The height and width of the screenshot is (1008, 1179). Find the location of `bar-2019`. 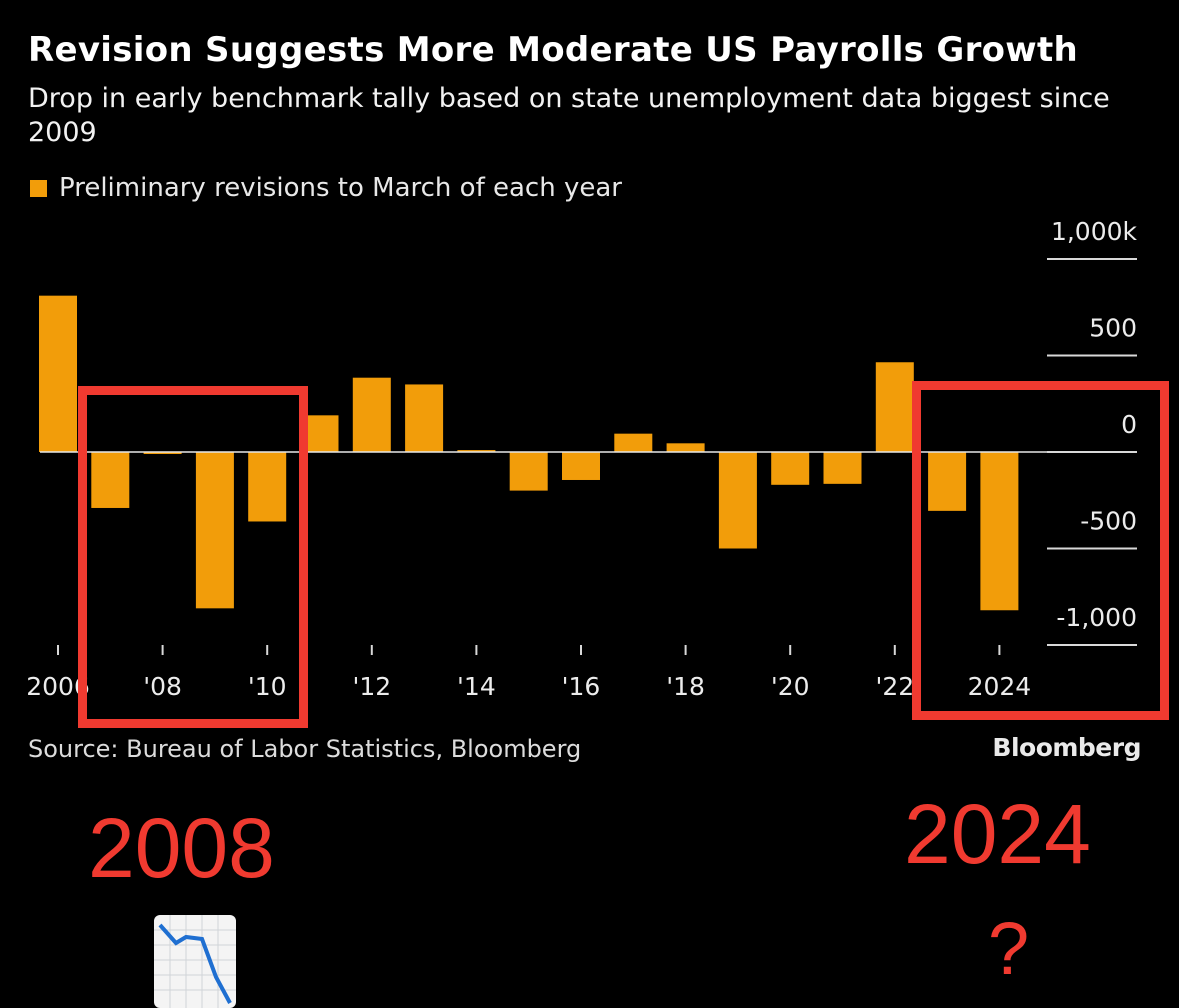

bar-2019 is located at coordinates (737, 500).